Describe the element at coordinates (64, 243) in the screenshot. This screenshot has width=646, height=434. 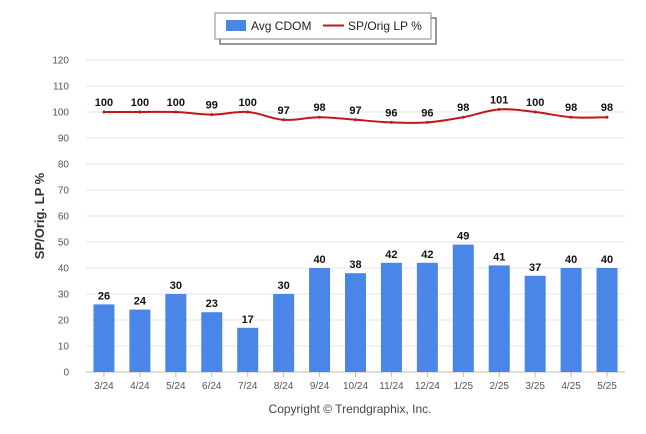
I see `y-tick-label: 50` at that location.